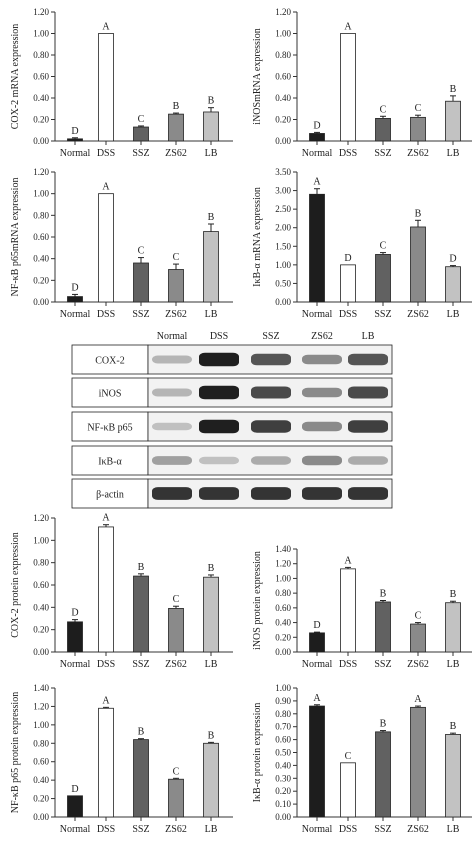  What do you see at coordinates (109, 428) in the screenshot?
I see `blot-row-label: NF-κB p65` at bounding box center [109, 428].